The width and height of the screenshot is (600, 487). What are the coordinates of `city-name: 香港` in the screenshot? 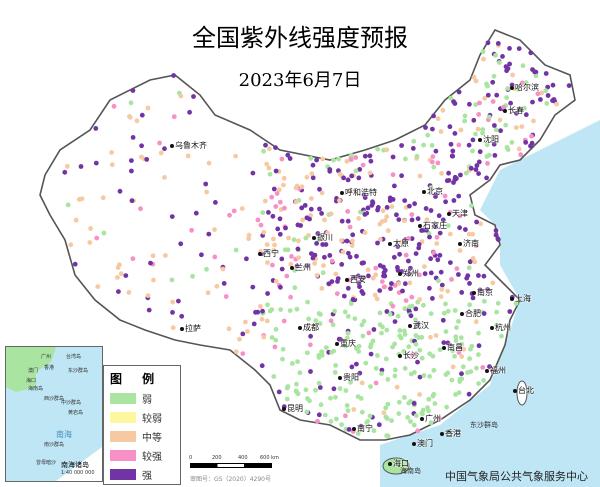 It's located at (453, 433).